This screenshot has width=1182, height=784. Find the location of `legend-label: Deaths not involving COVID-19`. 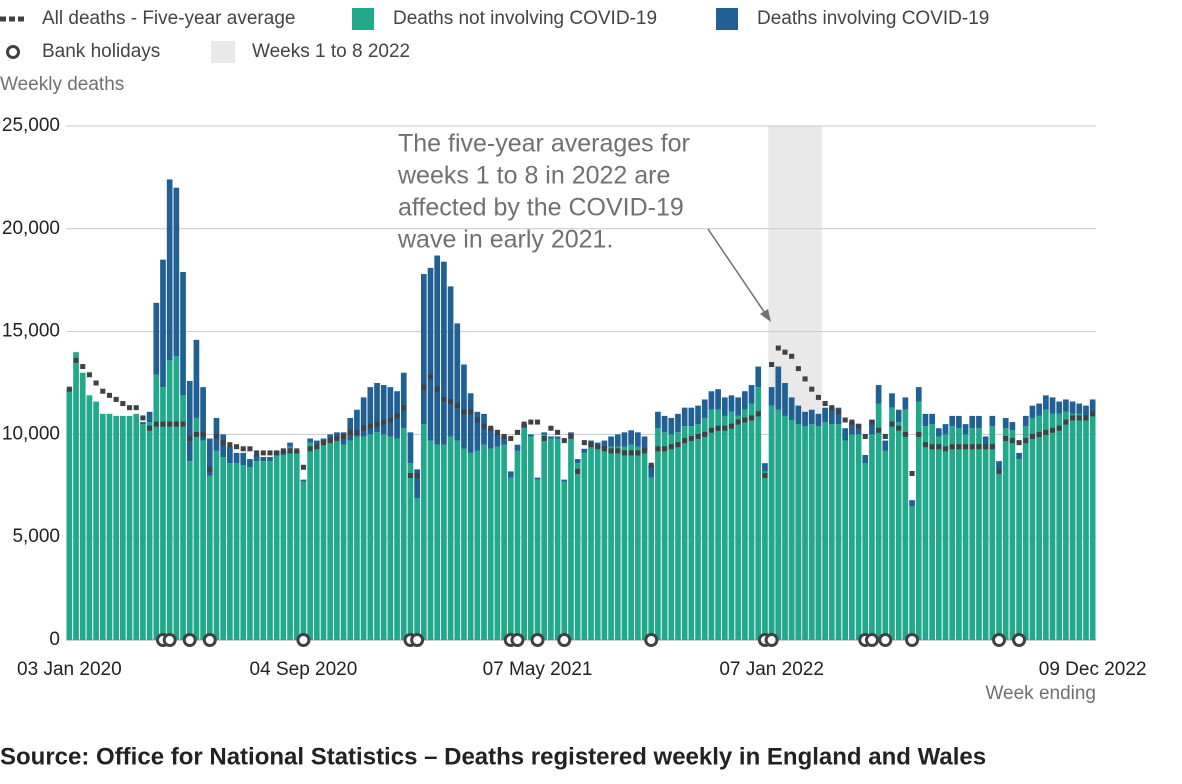

legend-label: Deaths not involving COVID-19 is located at coordinates (525, 18).